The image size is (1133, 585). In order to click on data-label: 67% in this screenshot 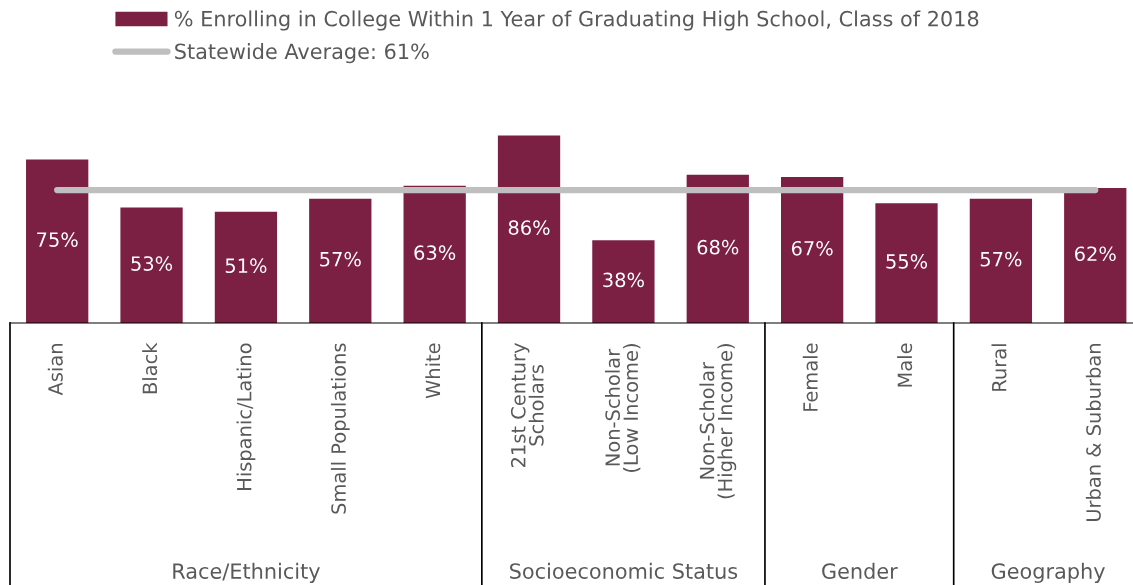, I will do `click(812, 248)`.